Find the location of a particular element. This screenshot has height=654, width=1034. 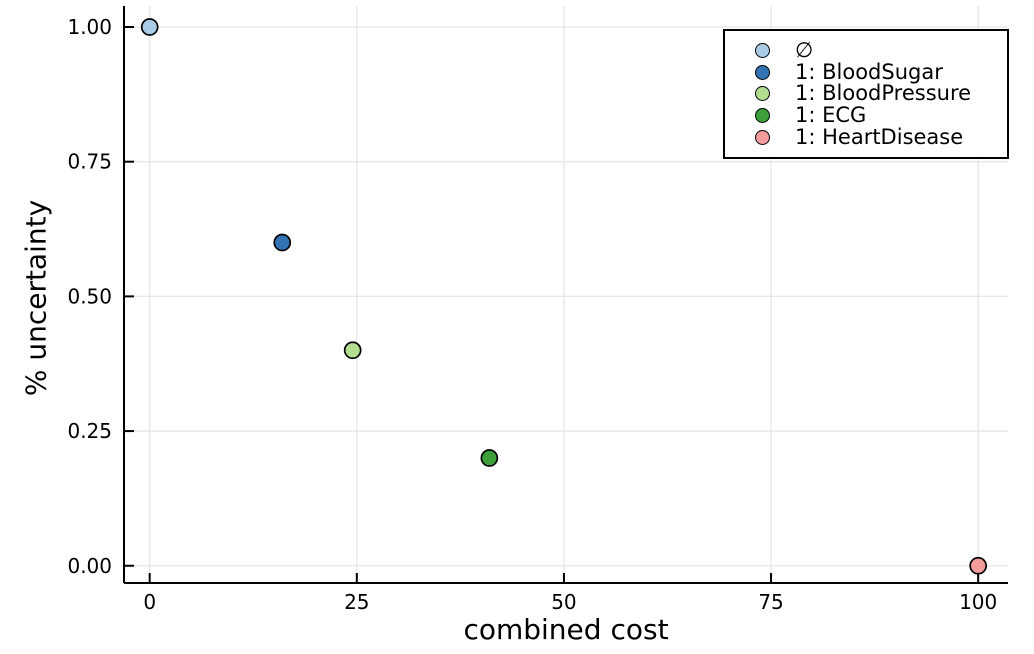

legend-item-1-ecg: 1: ECG is located at coordinates (881, 116).